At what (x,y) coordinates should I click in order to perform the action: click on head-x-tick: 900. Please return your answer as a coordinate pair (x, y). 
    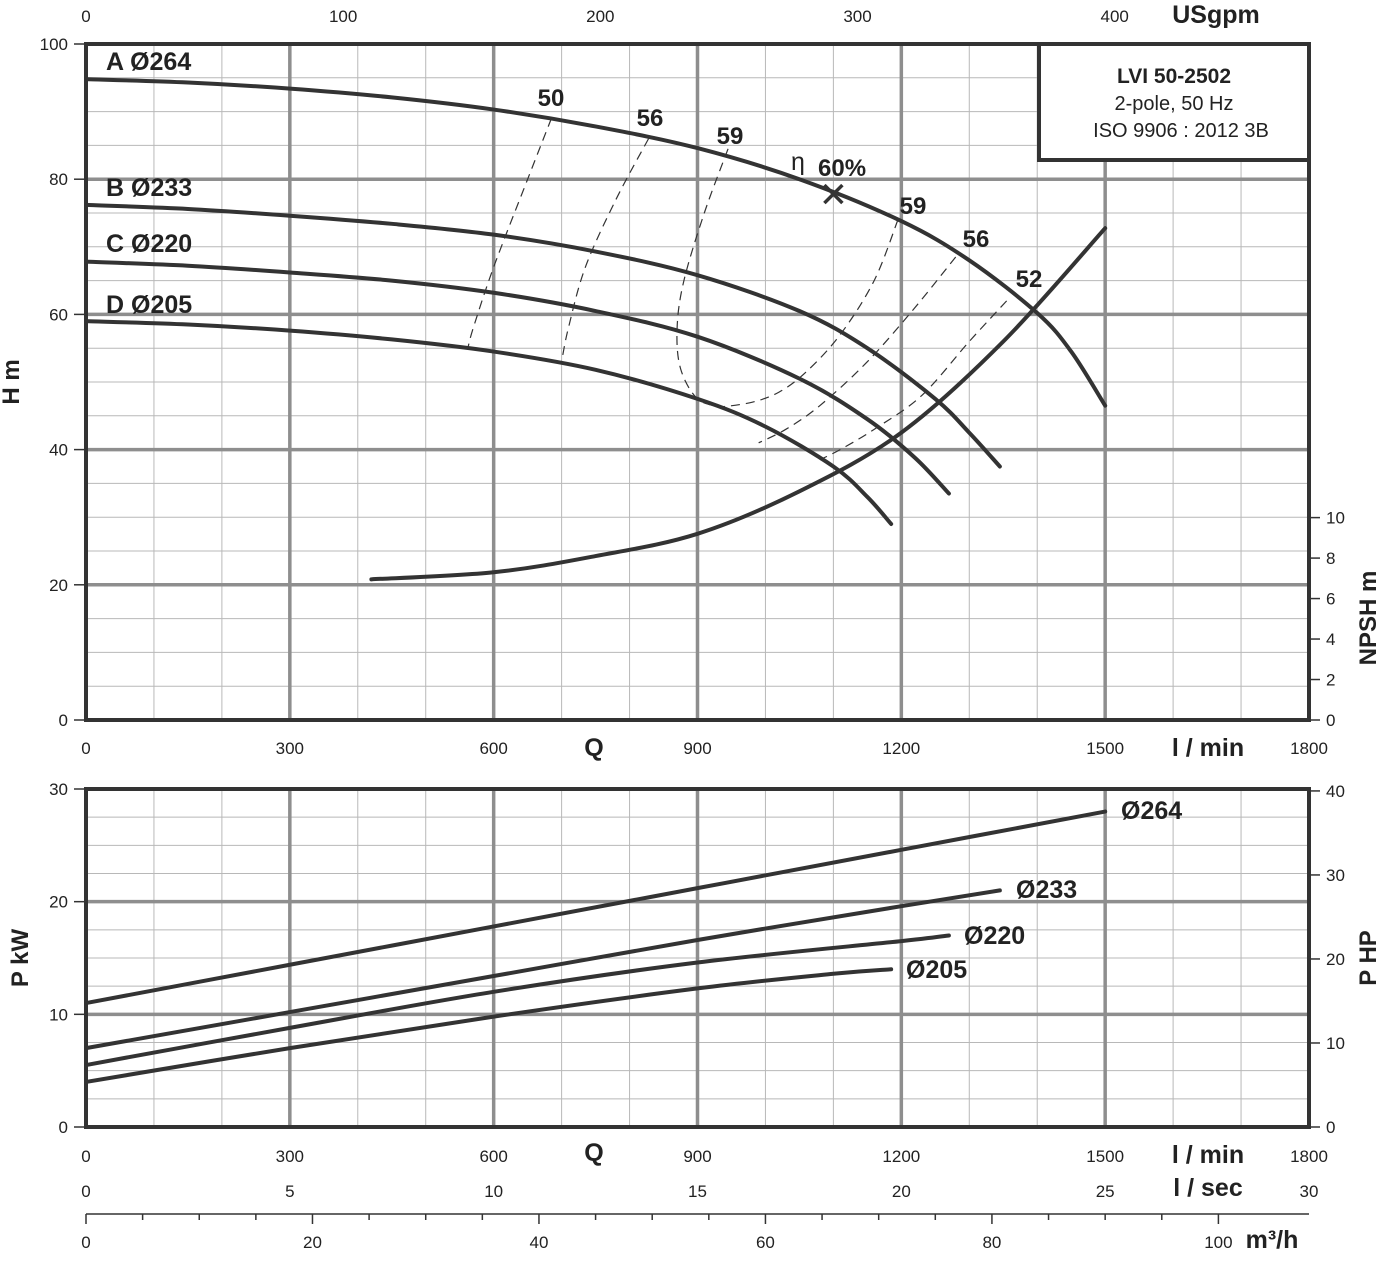
    Looking at the image, I should click on (697, 748).